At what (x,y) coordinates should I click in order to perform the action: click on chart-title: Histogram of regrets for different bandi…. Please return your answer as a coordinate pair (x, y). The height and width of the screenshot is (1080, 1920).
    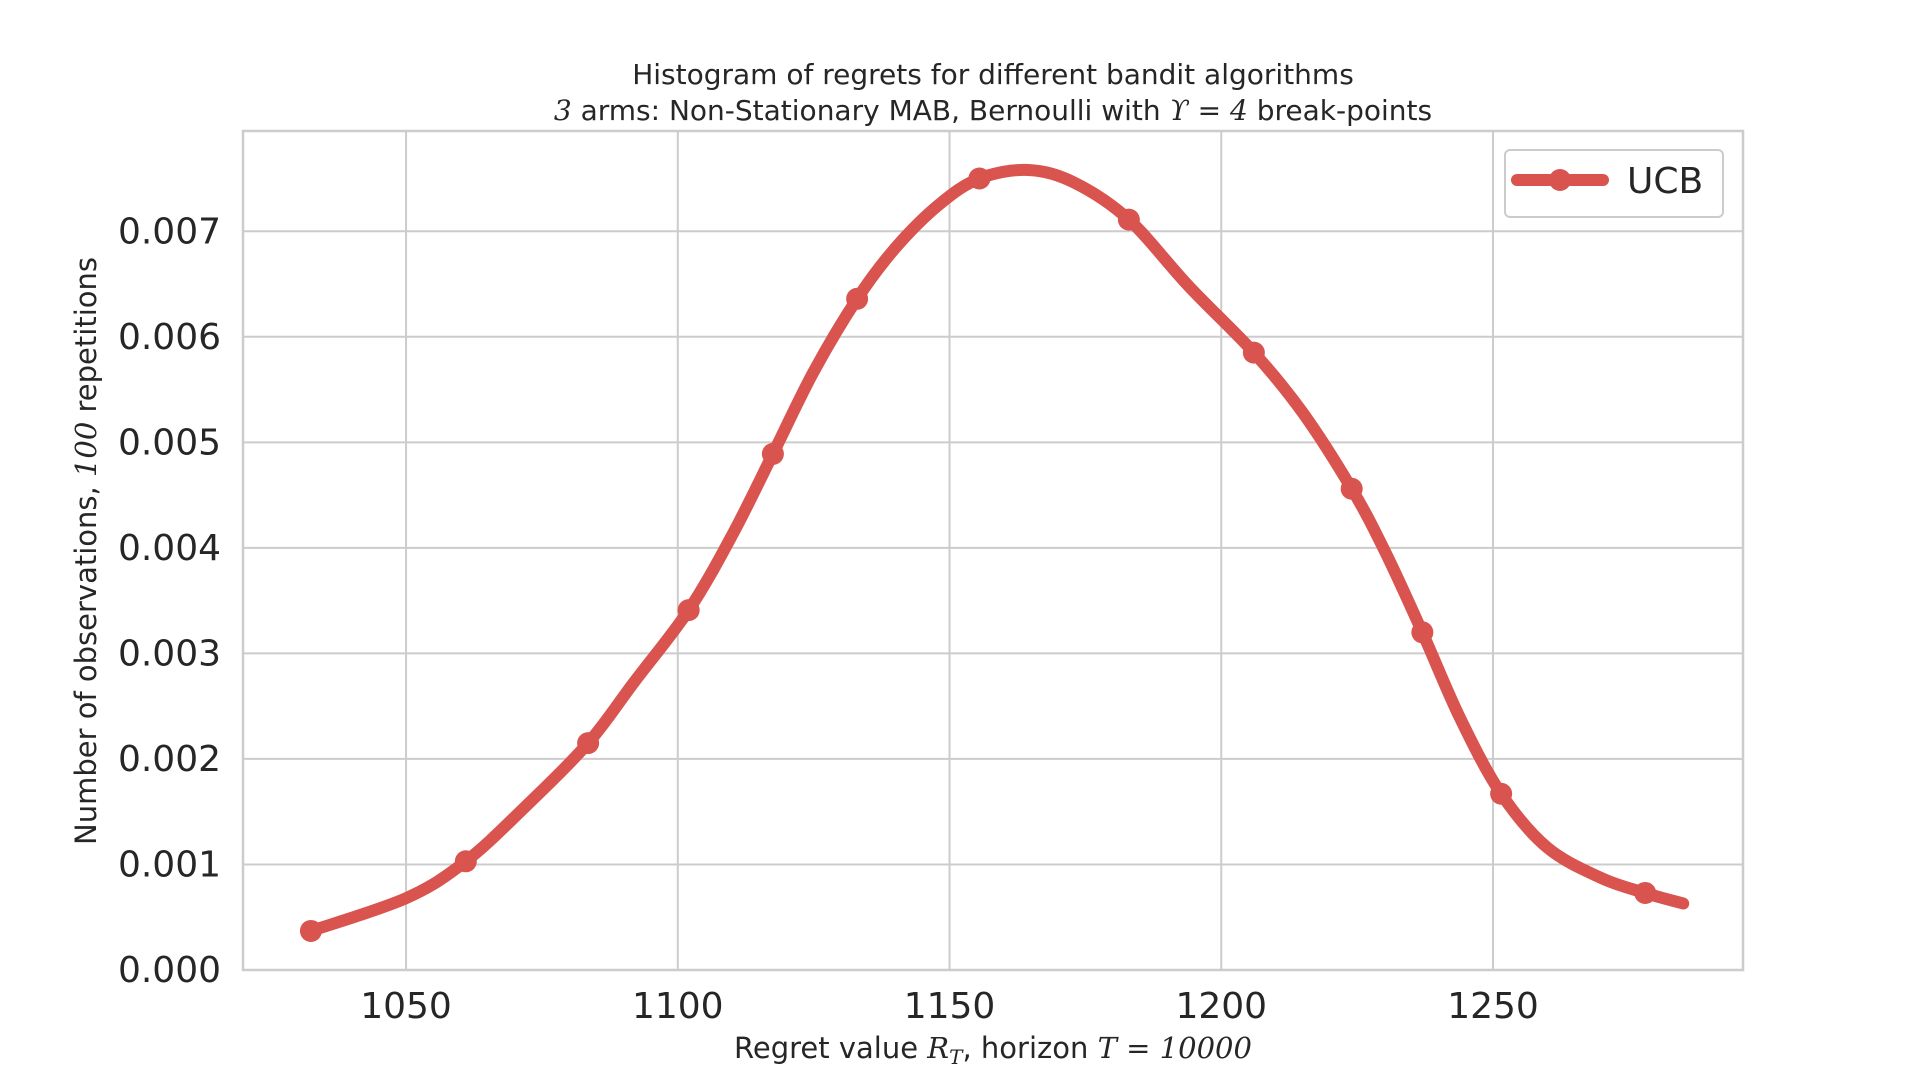
    Looking at the image, I should click on (993, 74).